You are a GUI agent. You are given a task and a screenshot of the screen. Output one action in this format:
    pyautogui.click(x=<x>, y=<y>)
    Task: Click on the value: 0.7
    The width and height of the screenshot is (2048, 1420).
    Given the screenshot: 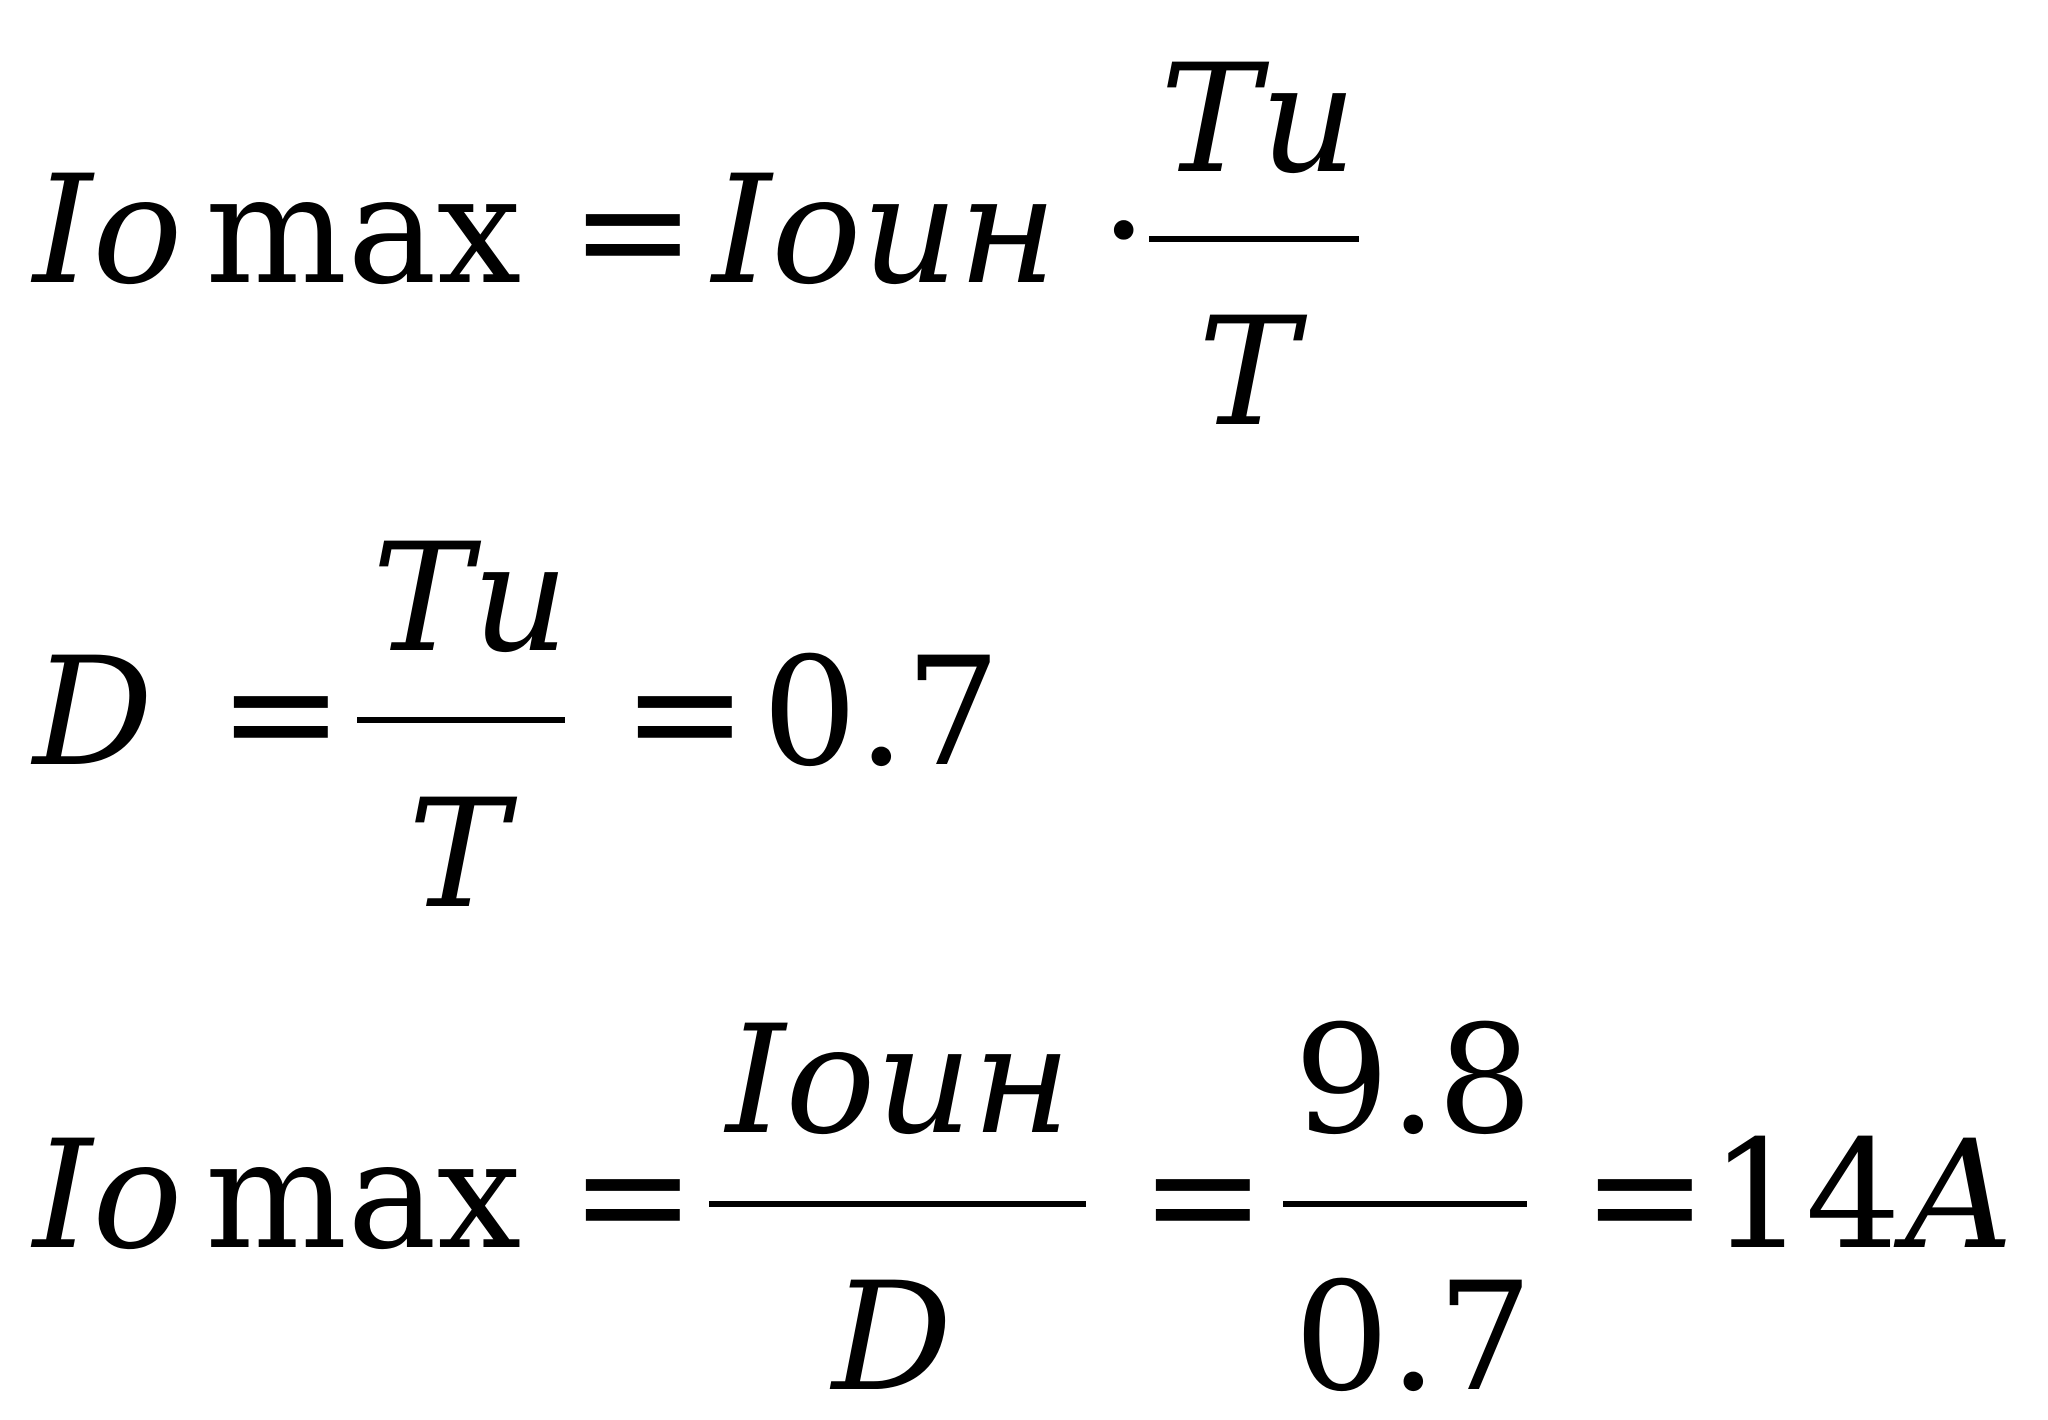 What is the action you would take?
    pyautogui.click(x=881, y=713)
    